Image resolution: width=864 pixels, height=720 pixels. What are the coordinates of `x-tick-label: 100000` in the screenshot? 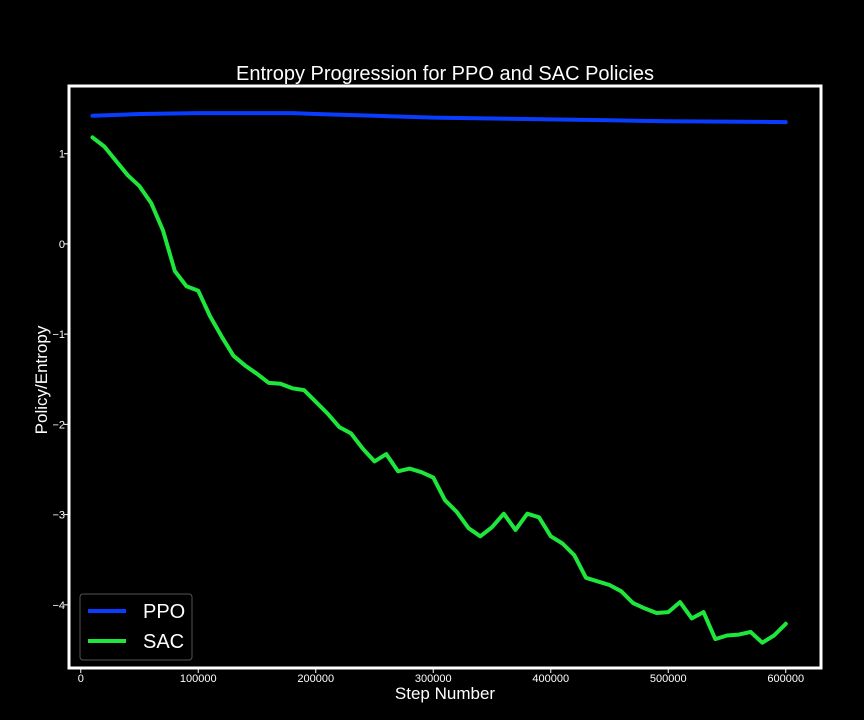 It's located at (198, 679).